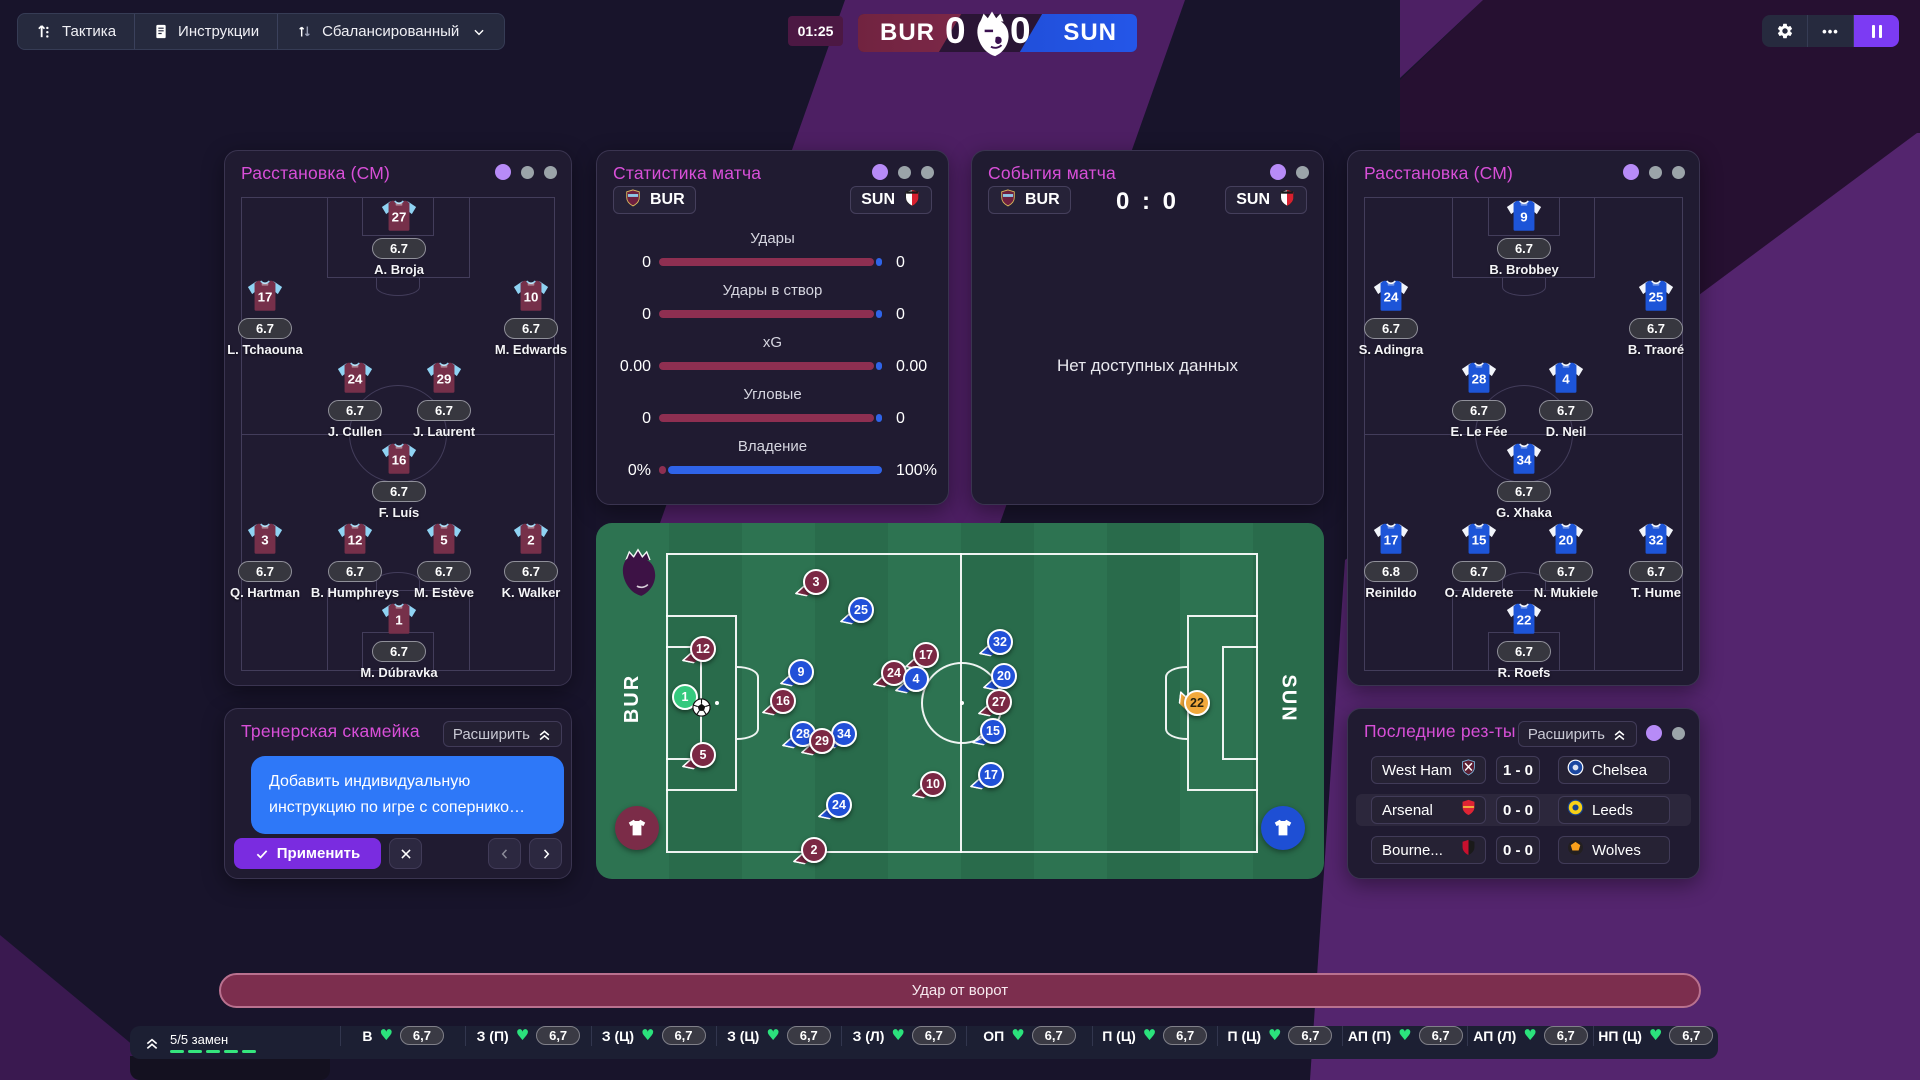  What do you see at coordinates (926, 655) in the screenshot?
I see `pitch-player-bur-17: 17` at bounding box center [926, 655].